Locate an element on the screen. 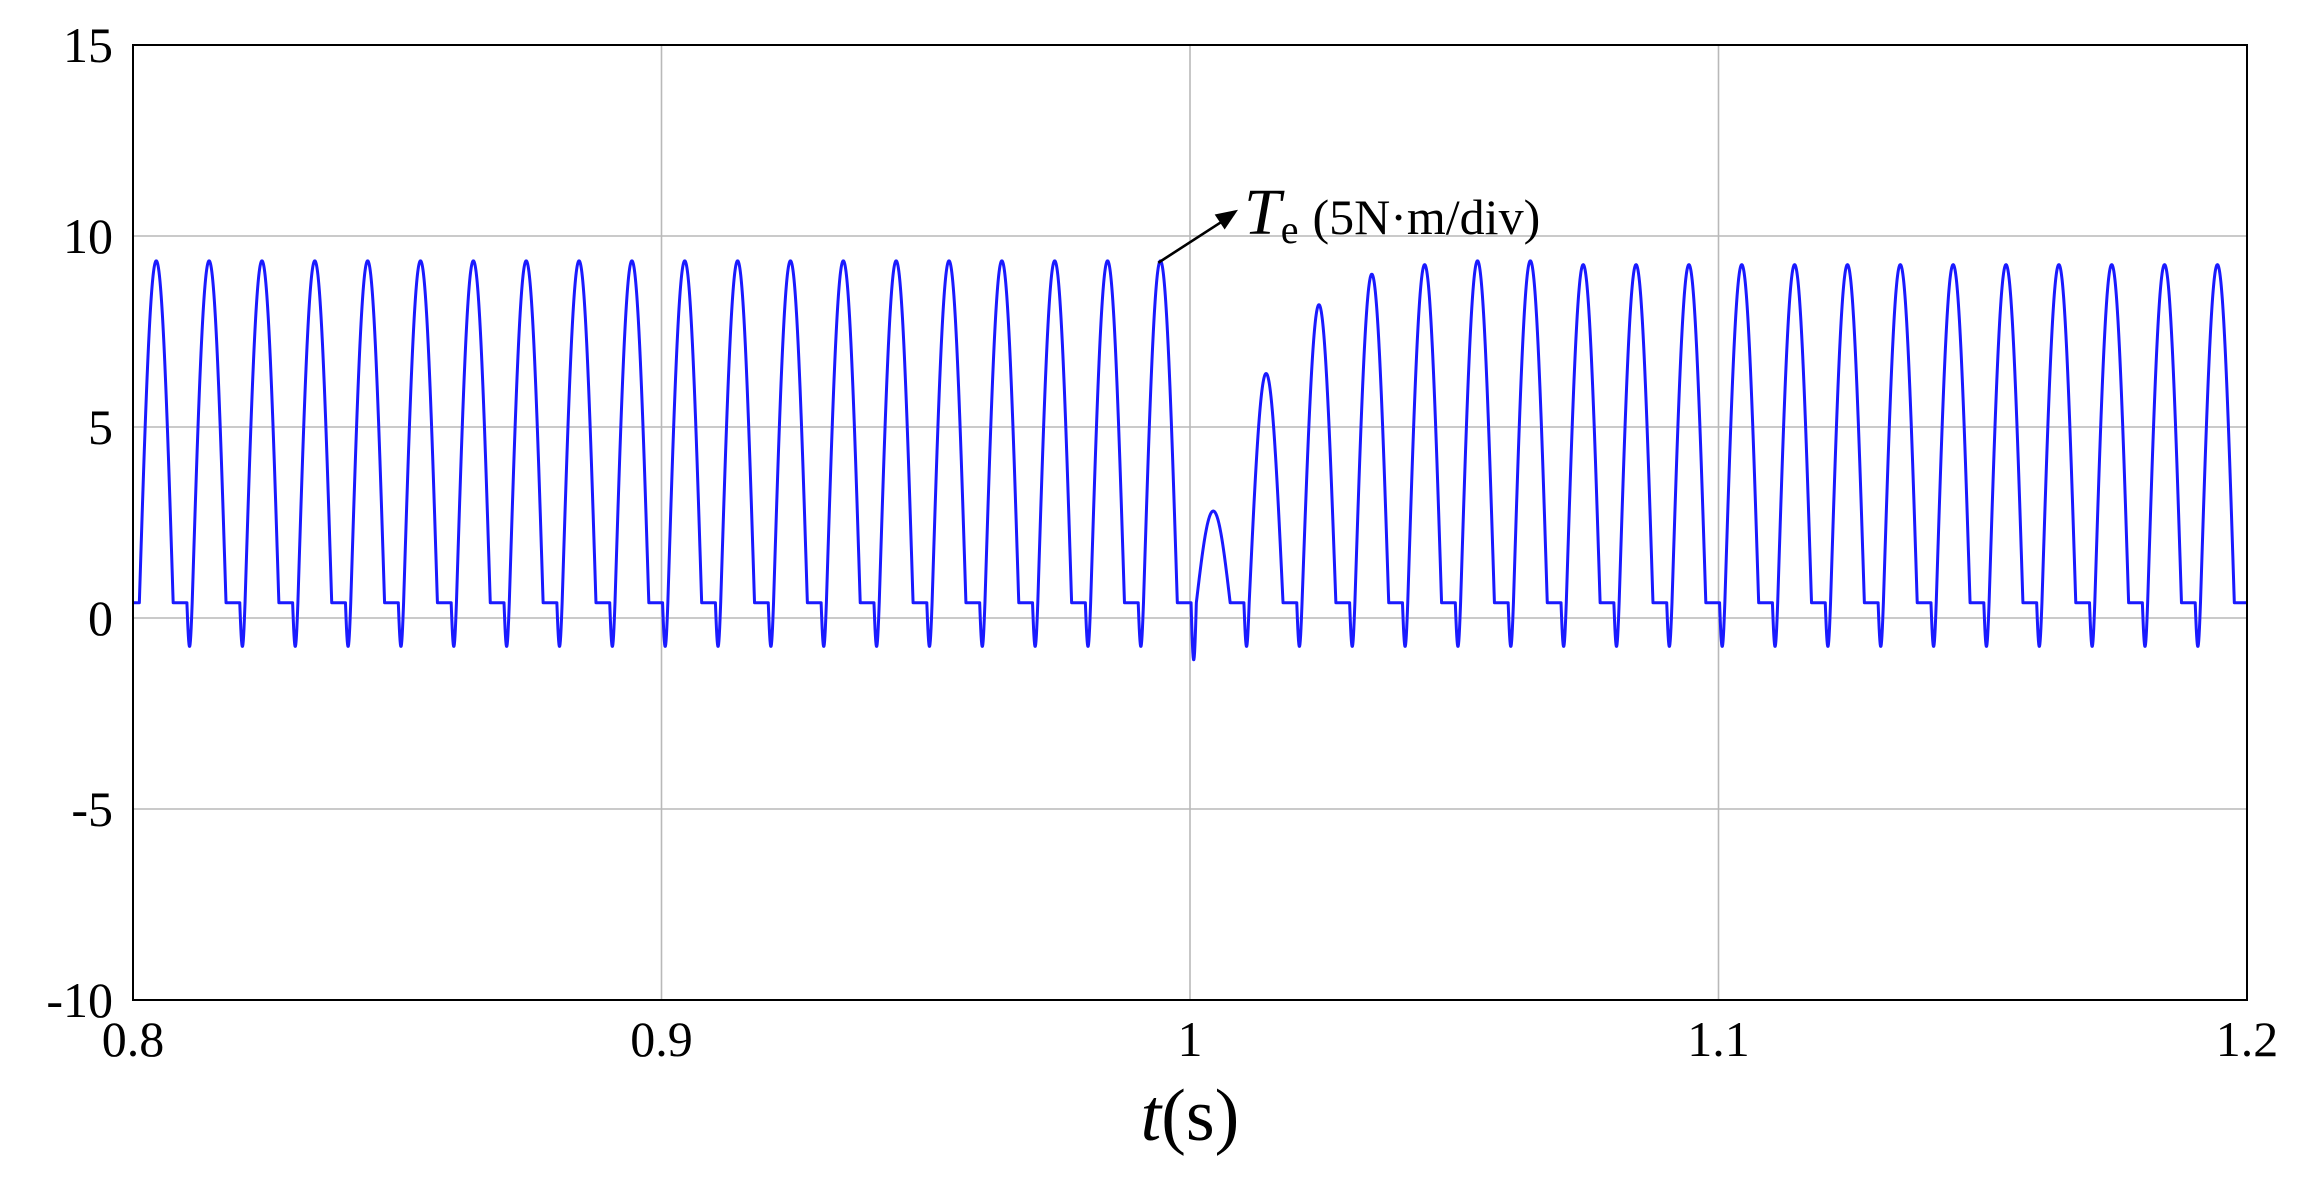 The image size is (2308, 1183). y-tick-label: 15 is located at coordinates (88, 45).